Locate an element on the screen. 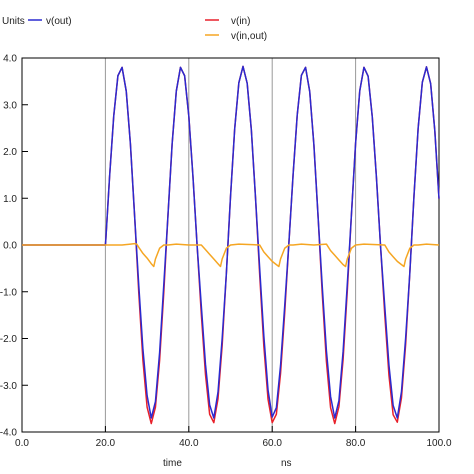 The image size is (474, 474). x-tick-label: 20.0 is located at coordinates (106, 443).